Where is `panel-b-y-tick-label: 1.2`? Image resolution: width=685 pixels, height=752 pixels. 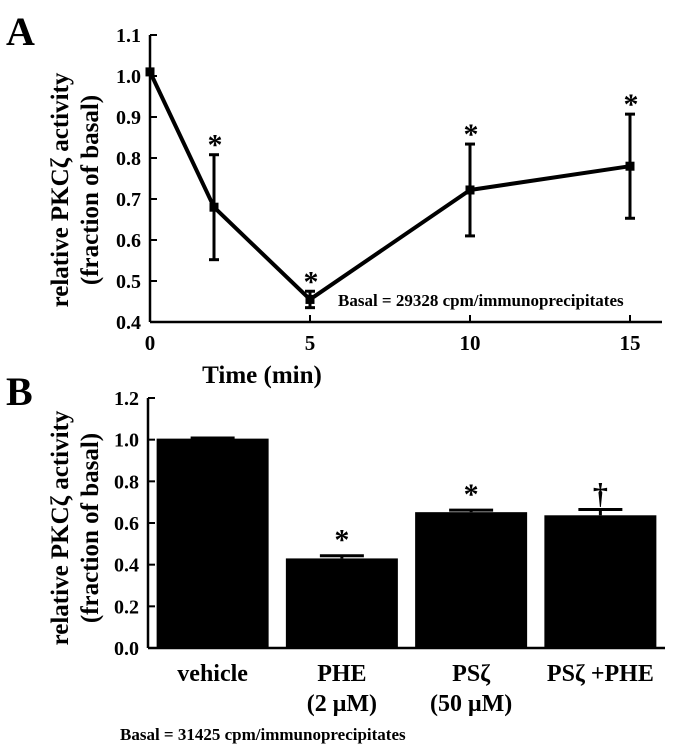 panel-b-y-tick-label: 1.2 is located at coordinates (126, 399).